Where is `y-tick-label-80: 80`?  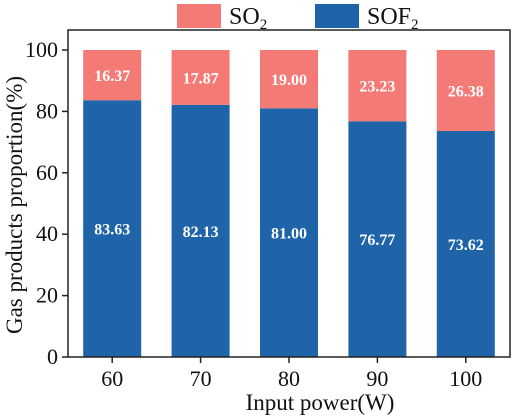 y-tick-label-80: 80 is located at coordinates (47, 110).